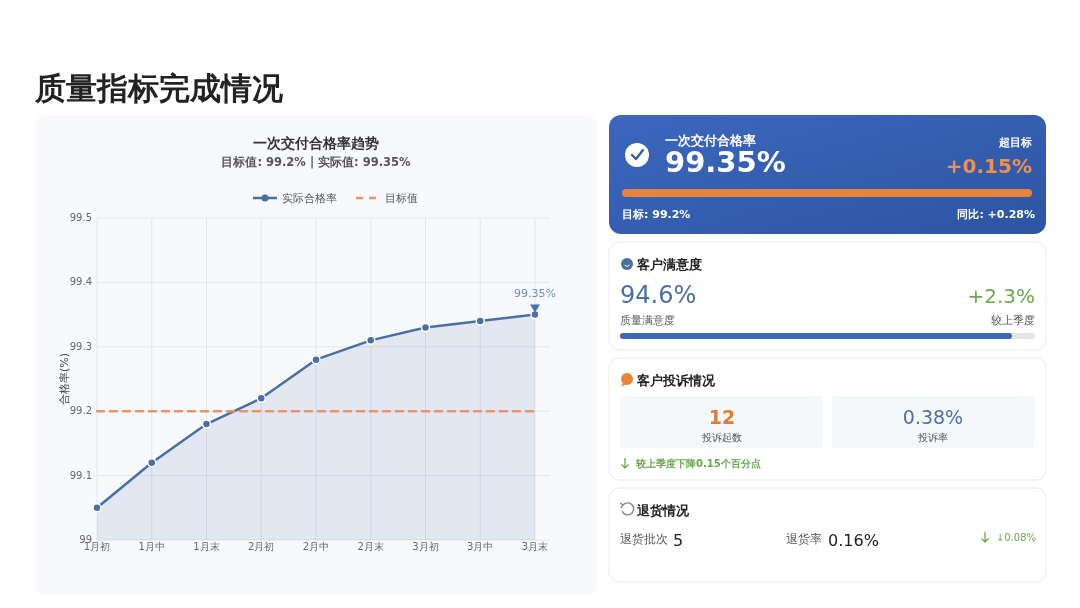 This screenshot has height=608, width=1080. Describe the element at coordinates (151, 546) in the screenshot. I see `x-tick-label: 1月中` at that location.